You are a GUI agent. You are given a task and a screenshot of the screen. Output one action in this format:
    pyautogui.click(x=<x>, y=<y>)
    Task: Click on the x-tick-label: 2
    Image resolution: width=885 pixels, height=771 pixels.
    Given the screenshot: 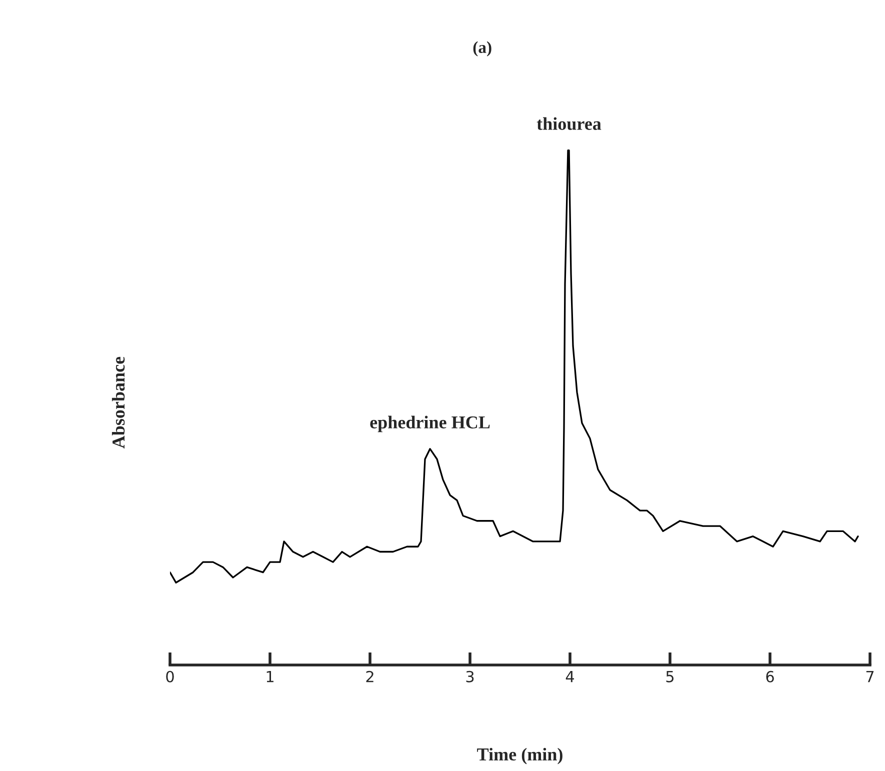 What is the action you would take?
    pyautogui.click(x=370, y=676)
    